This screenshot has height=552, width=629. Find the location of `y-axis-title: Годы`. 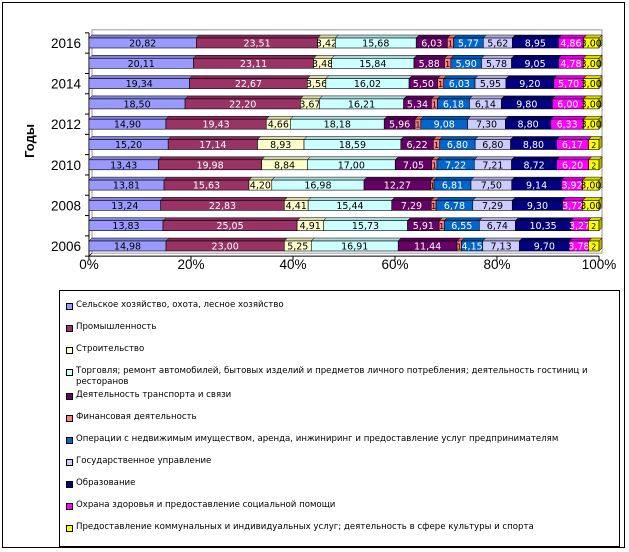

y-axis-title: Годы is located at coordinates (29, 141).